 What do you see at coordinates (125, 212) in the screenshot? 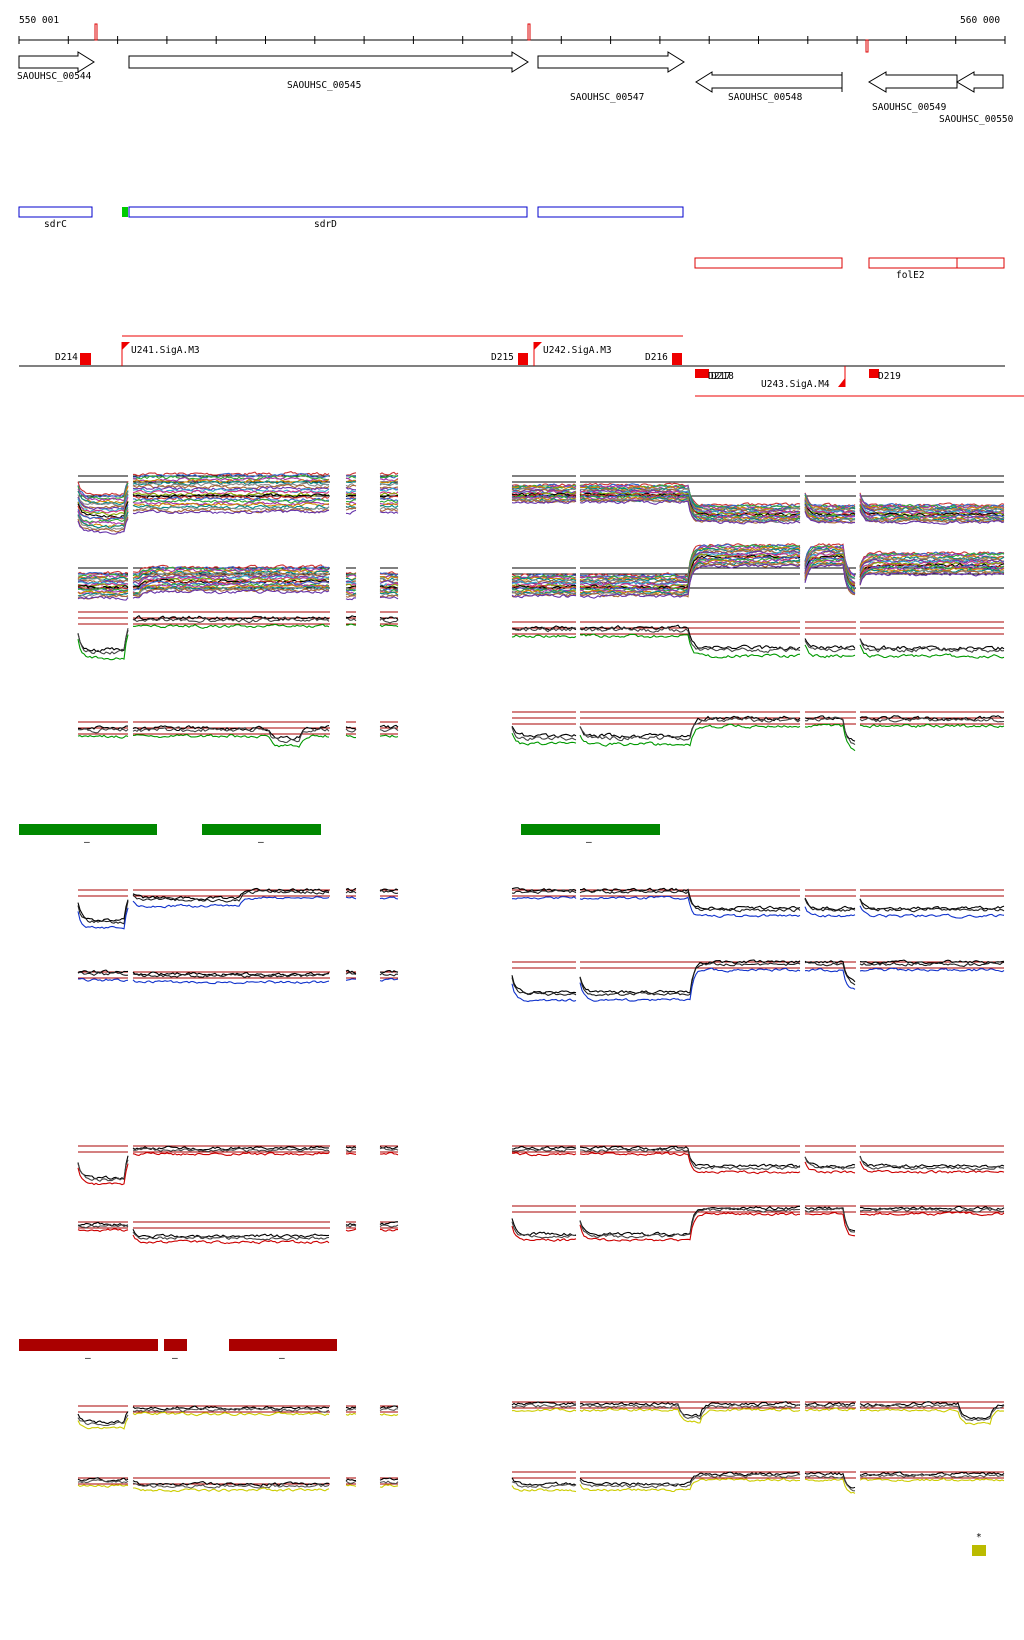
I see `selected-annotation` at bounding box center [125, 212].